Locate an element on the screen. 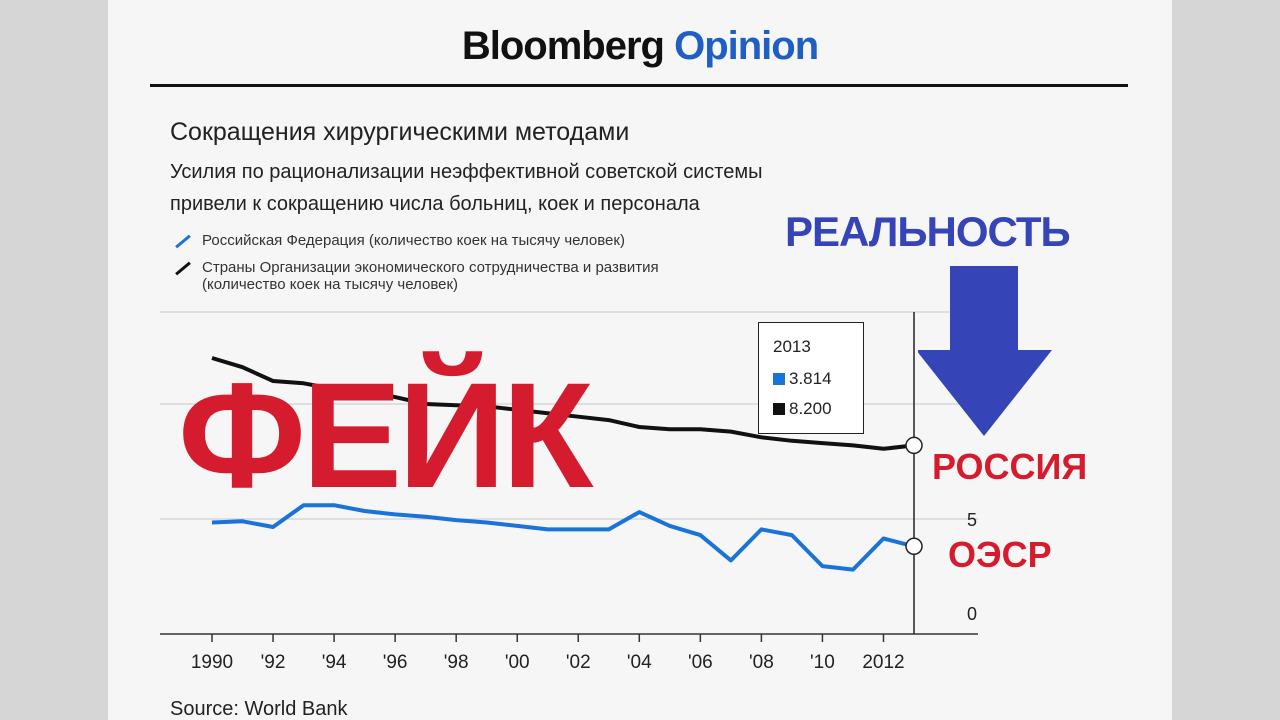 This screenshot has width=1280, height=720. x-tick-label: '00 is located at coordinates (517, 662).